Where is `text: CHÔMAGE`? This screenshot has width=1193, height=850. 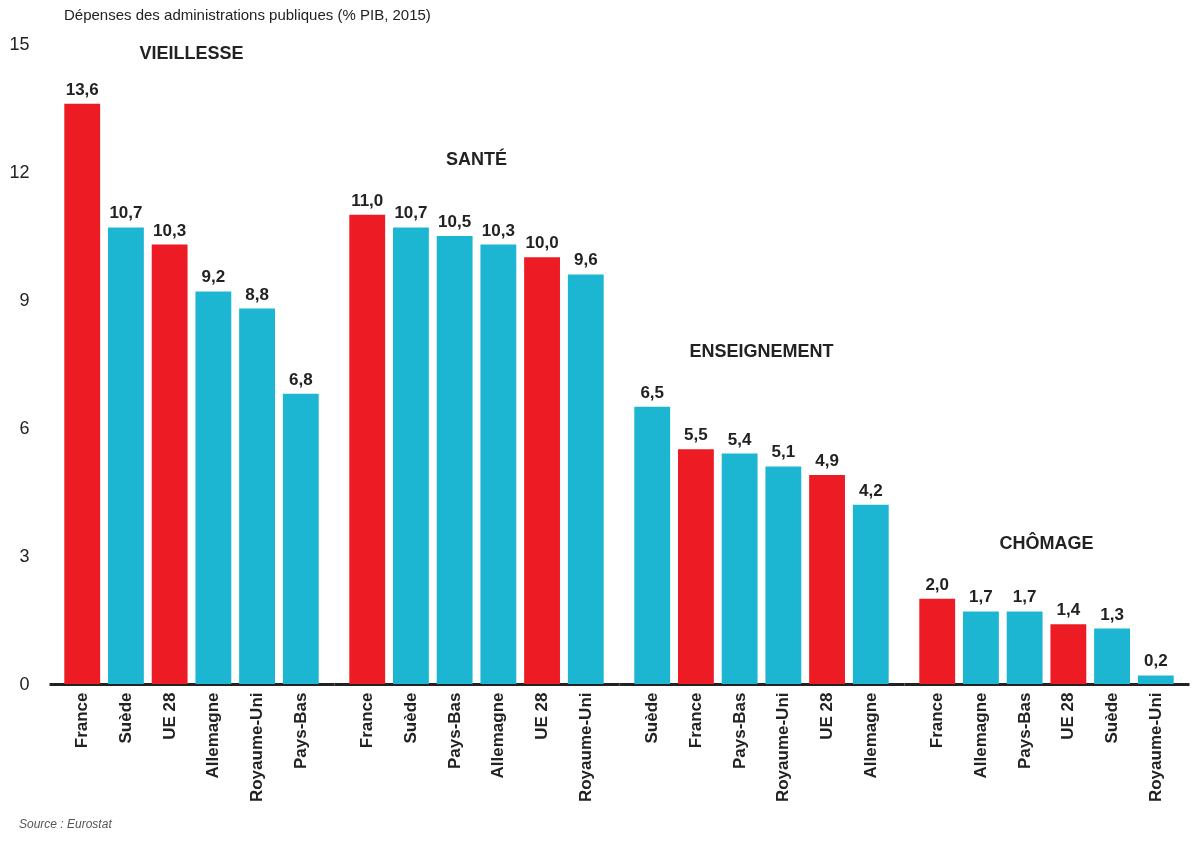 text: CHÔMAGE is located at coordinates (1046, 542).